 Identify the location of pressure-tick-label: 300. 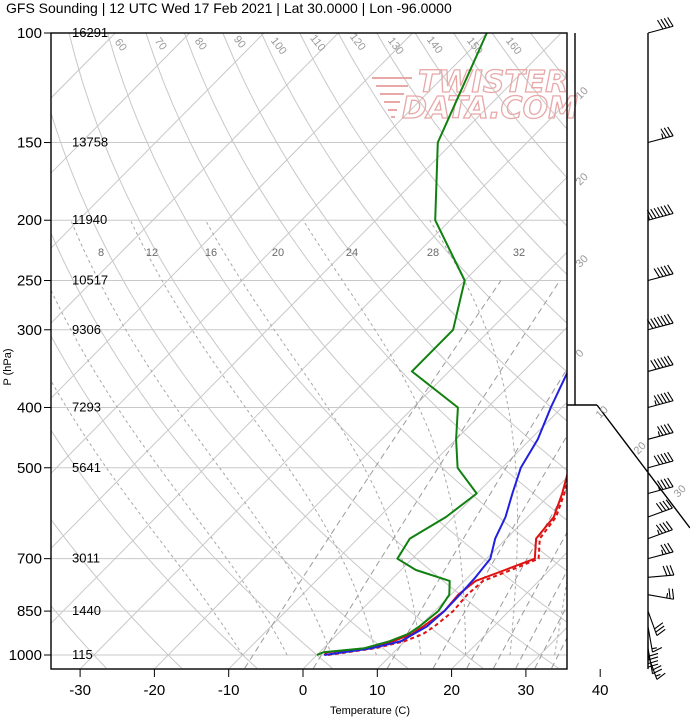
(29, 330).